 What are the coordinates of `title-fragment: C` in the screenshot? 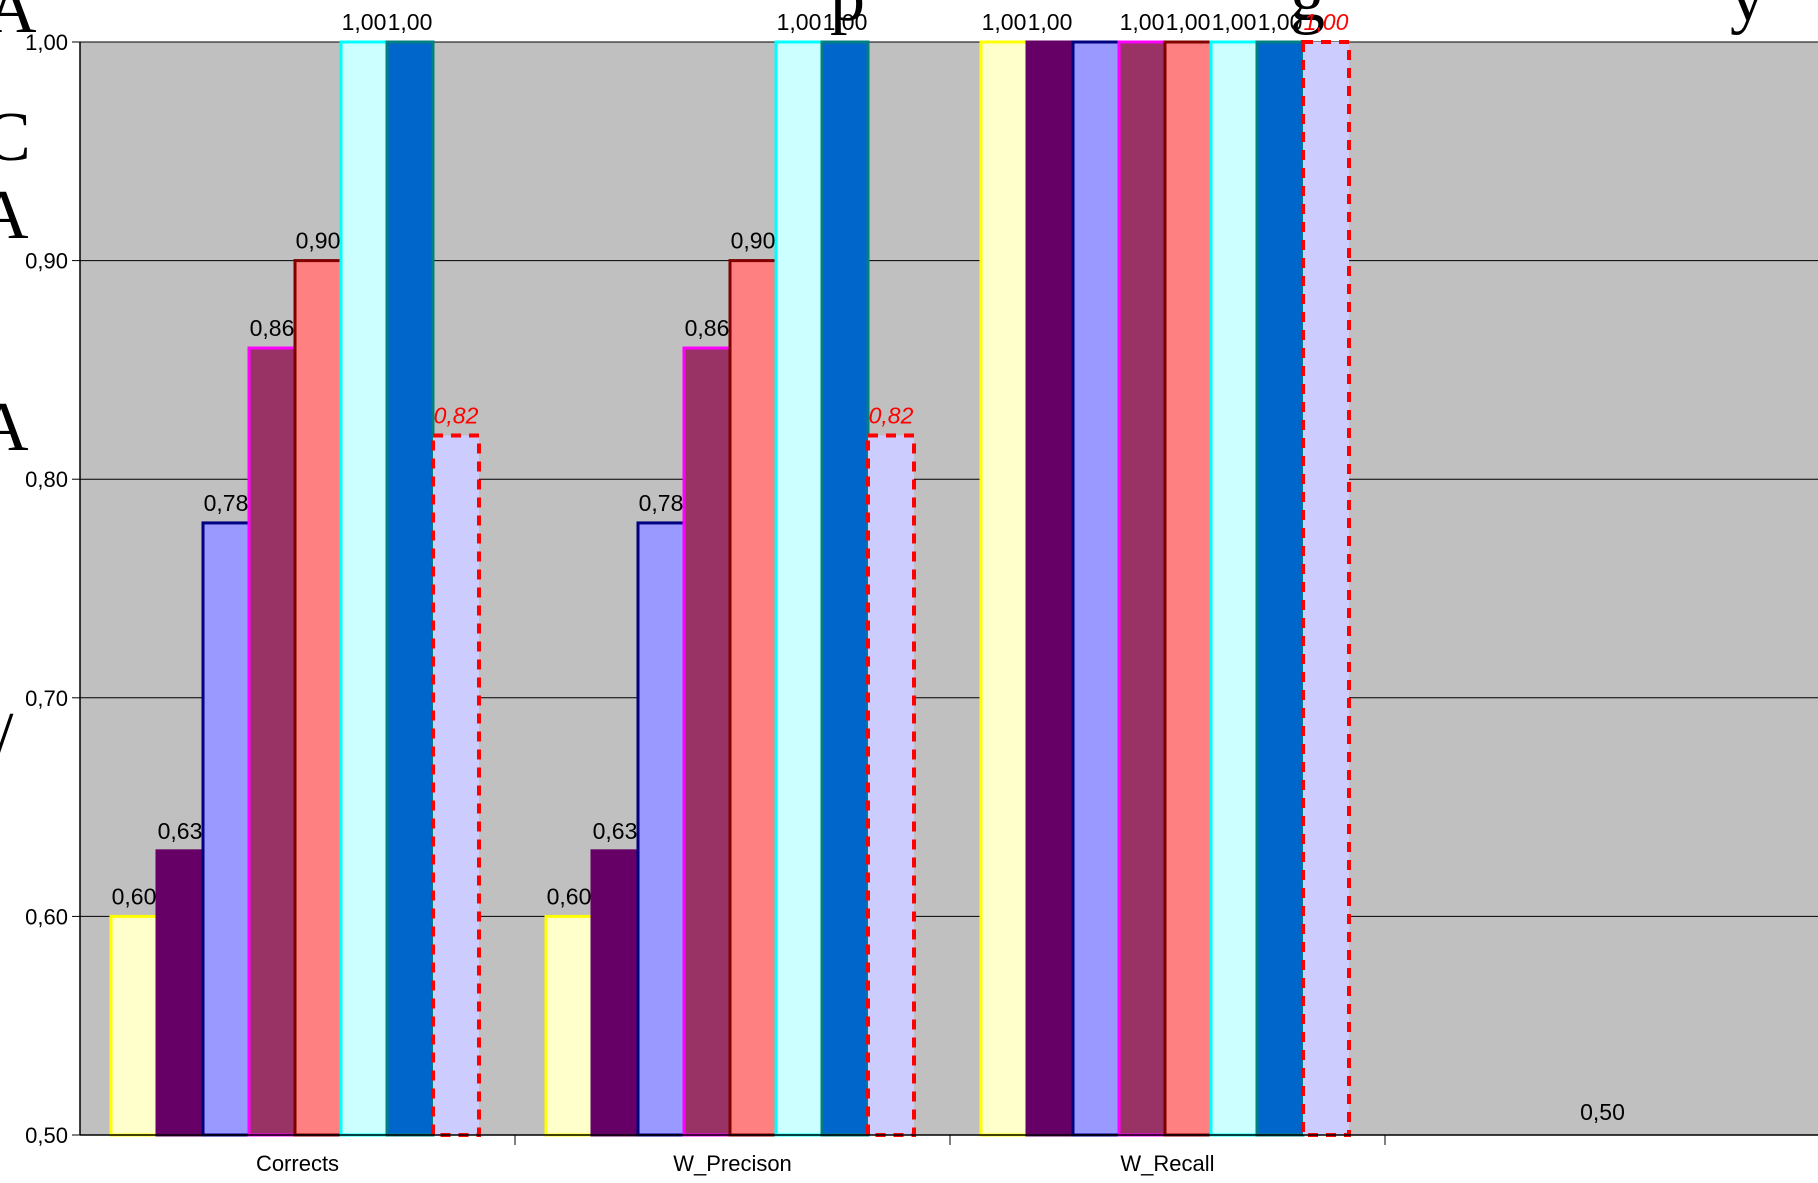 It's located at (15, 137).